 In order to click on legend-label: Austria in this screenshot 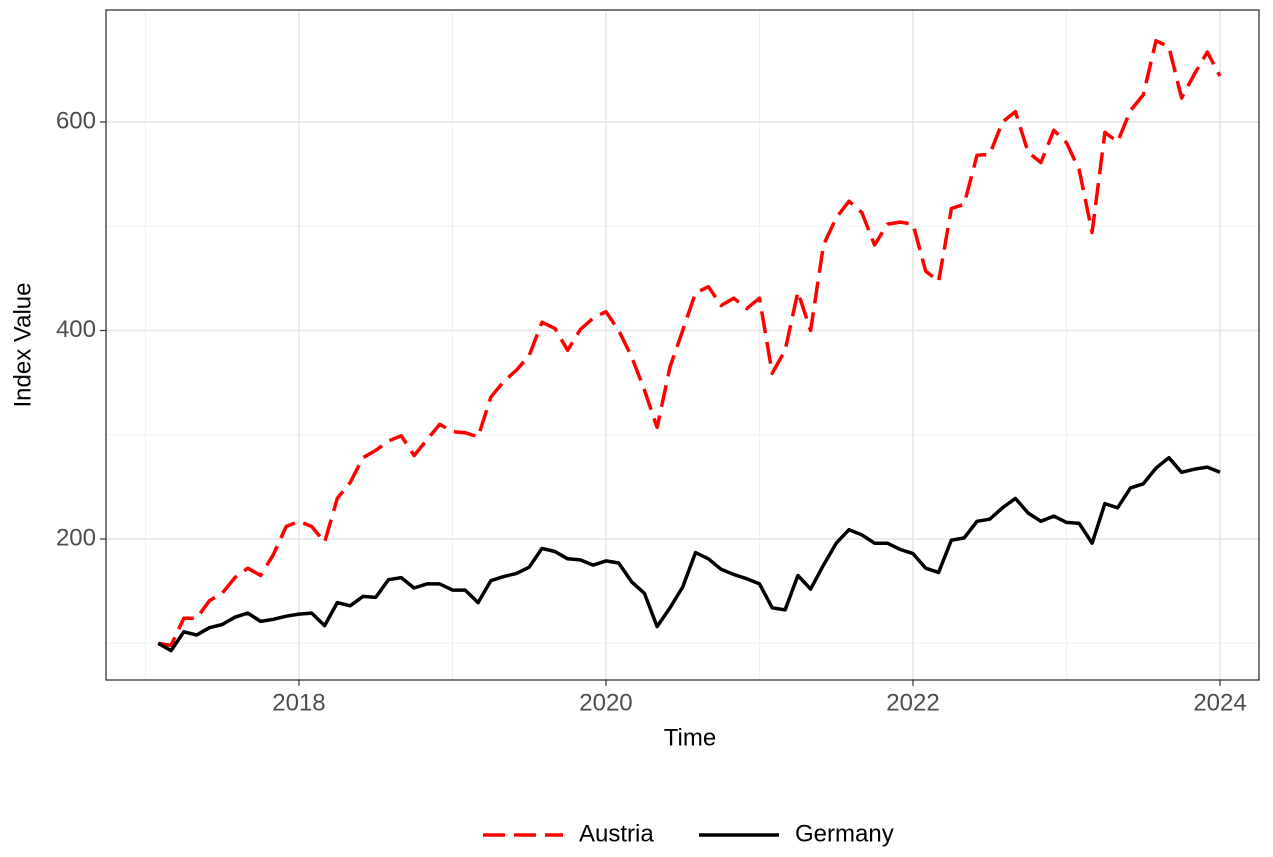, I will do `click(616, 833)`.